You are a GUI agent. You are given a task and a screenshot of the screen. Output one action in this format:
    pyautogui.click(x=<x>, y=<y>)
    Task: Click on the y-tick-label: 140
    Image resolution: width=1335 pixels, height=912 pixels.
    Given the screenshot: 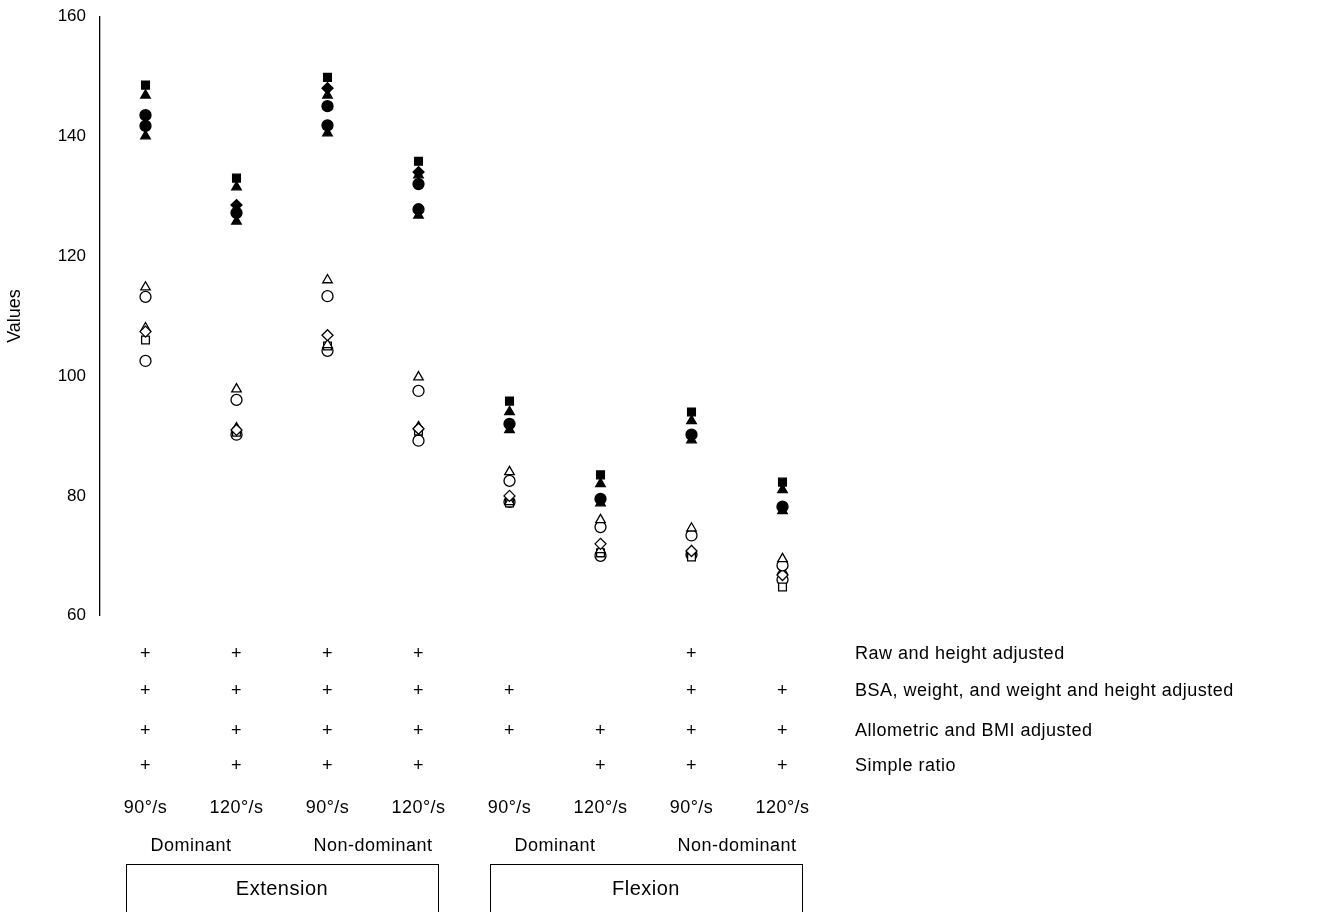 What is the action you would take?
    pyautogui.click(x=71, y=135)
    